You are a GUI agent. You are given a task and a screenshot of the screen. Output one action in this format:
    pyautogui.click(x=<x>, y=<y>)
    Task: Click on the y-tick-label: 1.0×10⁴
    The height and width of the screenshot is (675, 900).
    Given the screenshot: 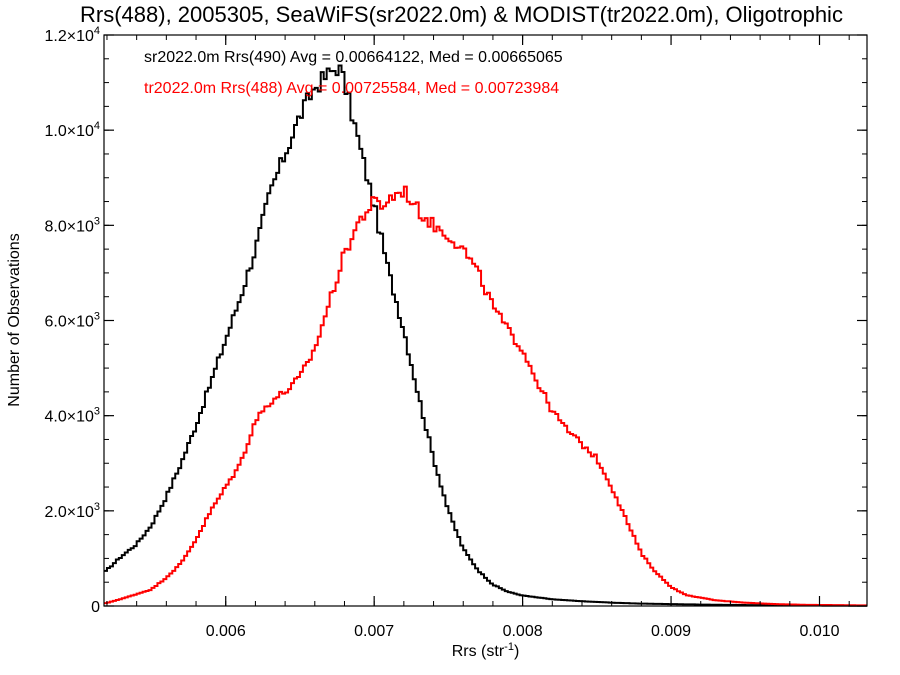 What is the action you would take?
    pyautogui.click(x=72, y=130)
    